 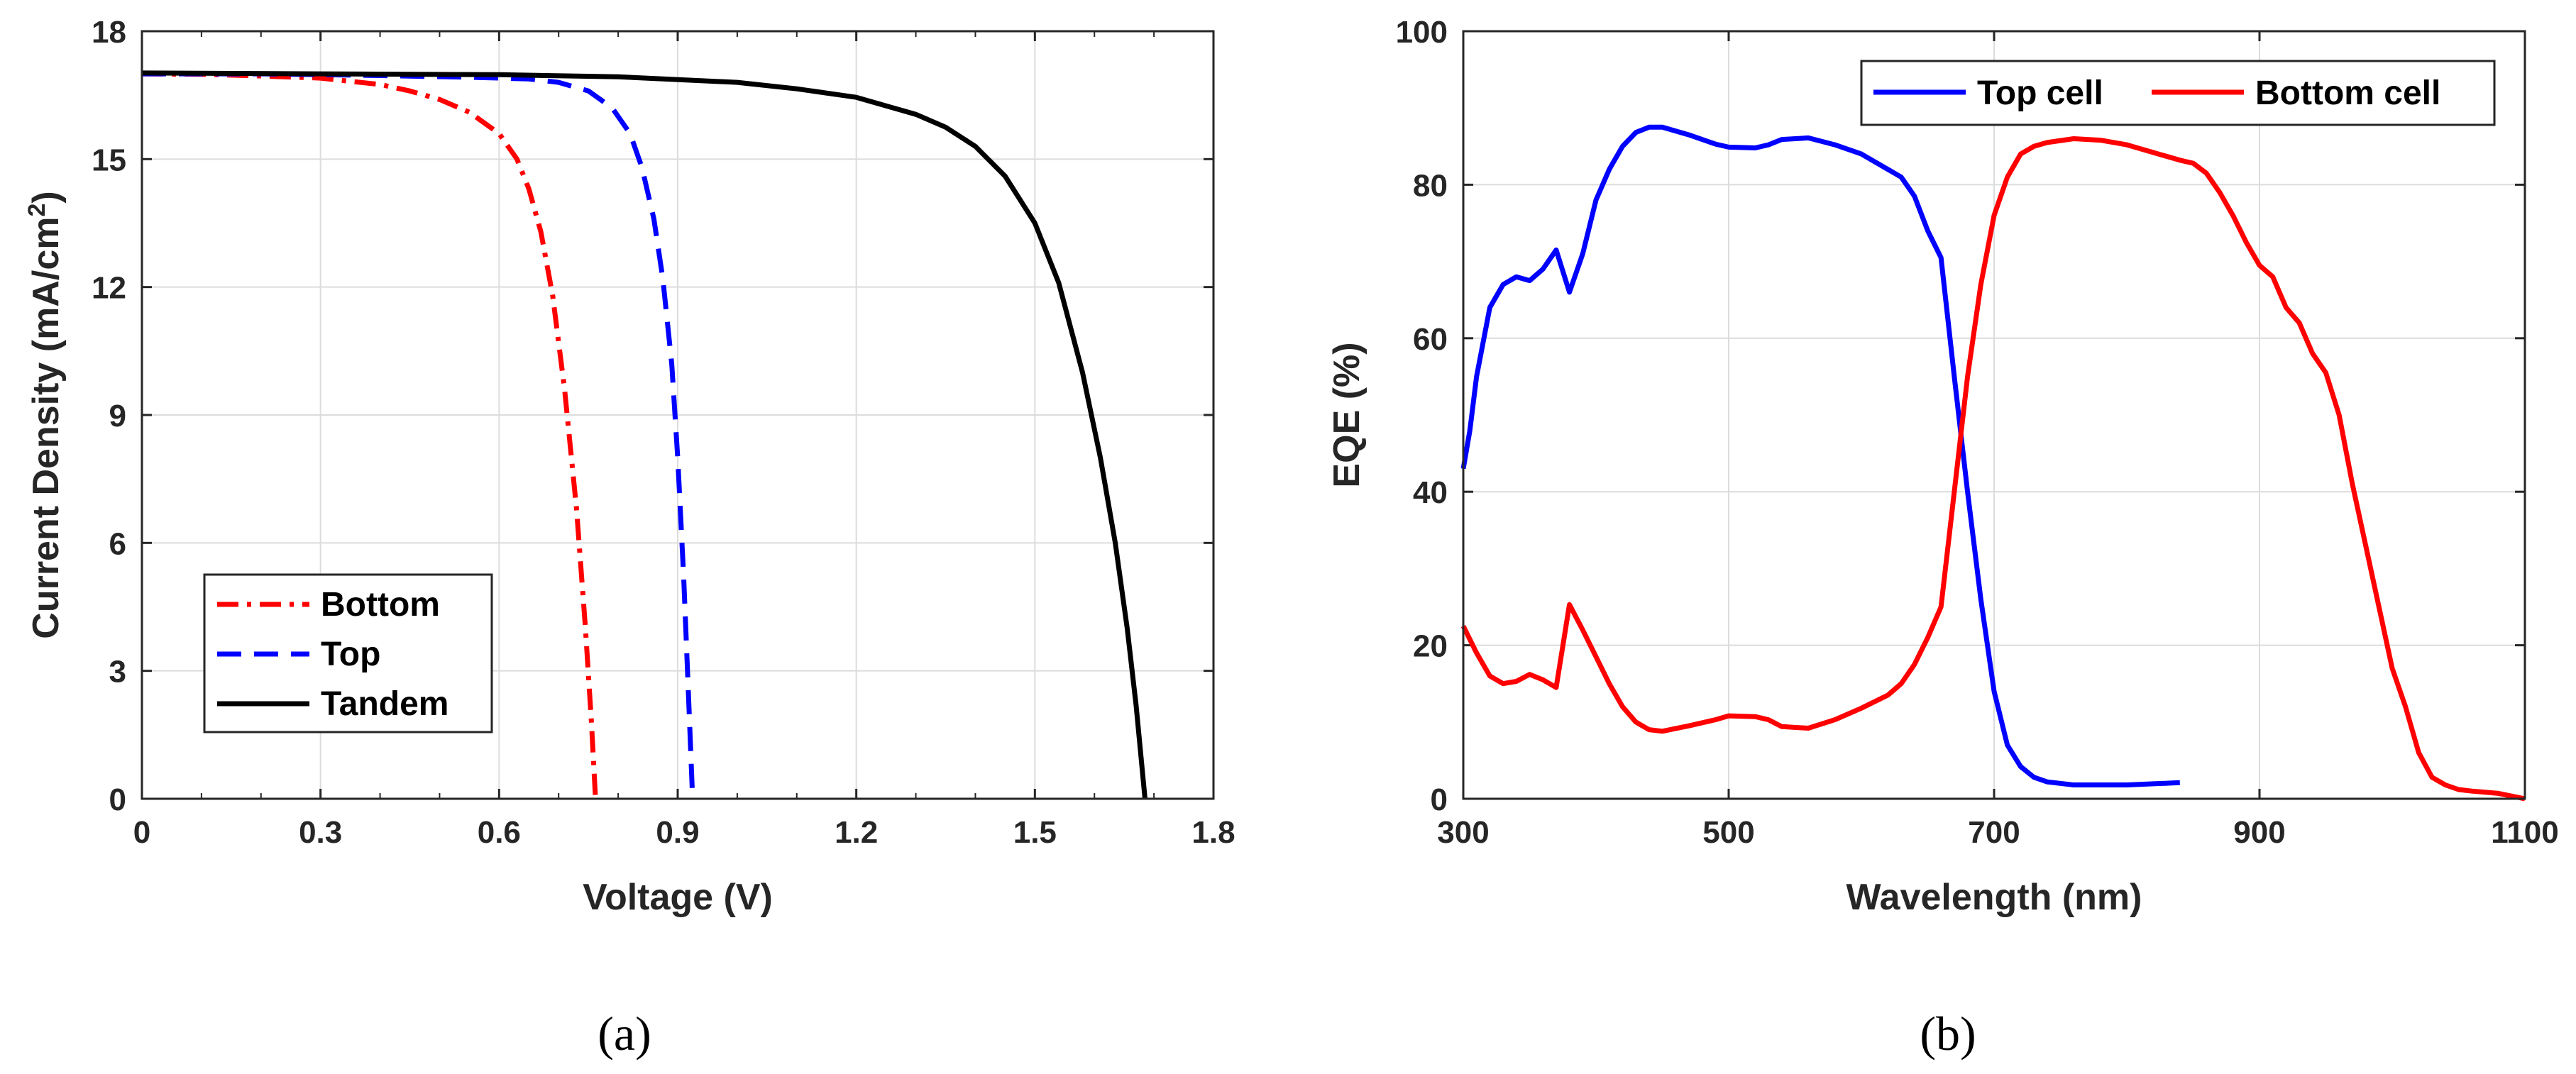 I want to click on chart-a-y-tick-label: 6, so click(x=117, y=544).